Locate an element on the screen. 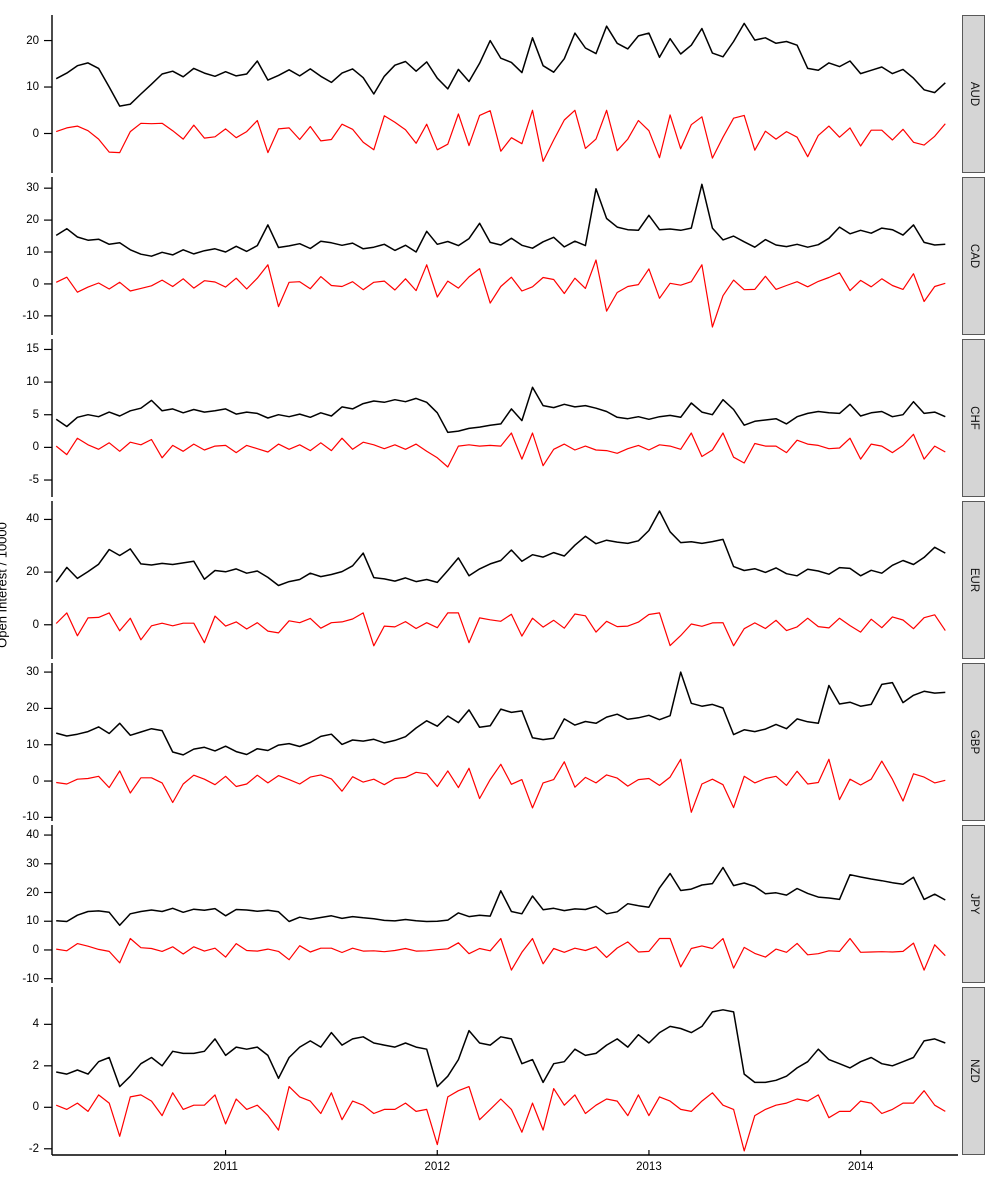 This screenshot has height=1200, width=1000. diff-line-chf is located at coordinates (500, 450).